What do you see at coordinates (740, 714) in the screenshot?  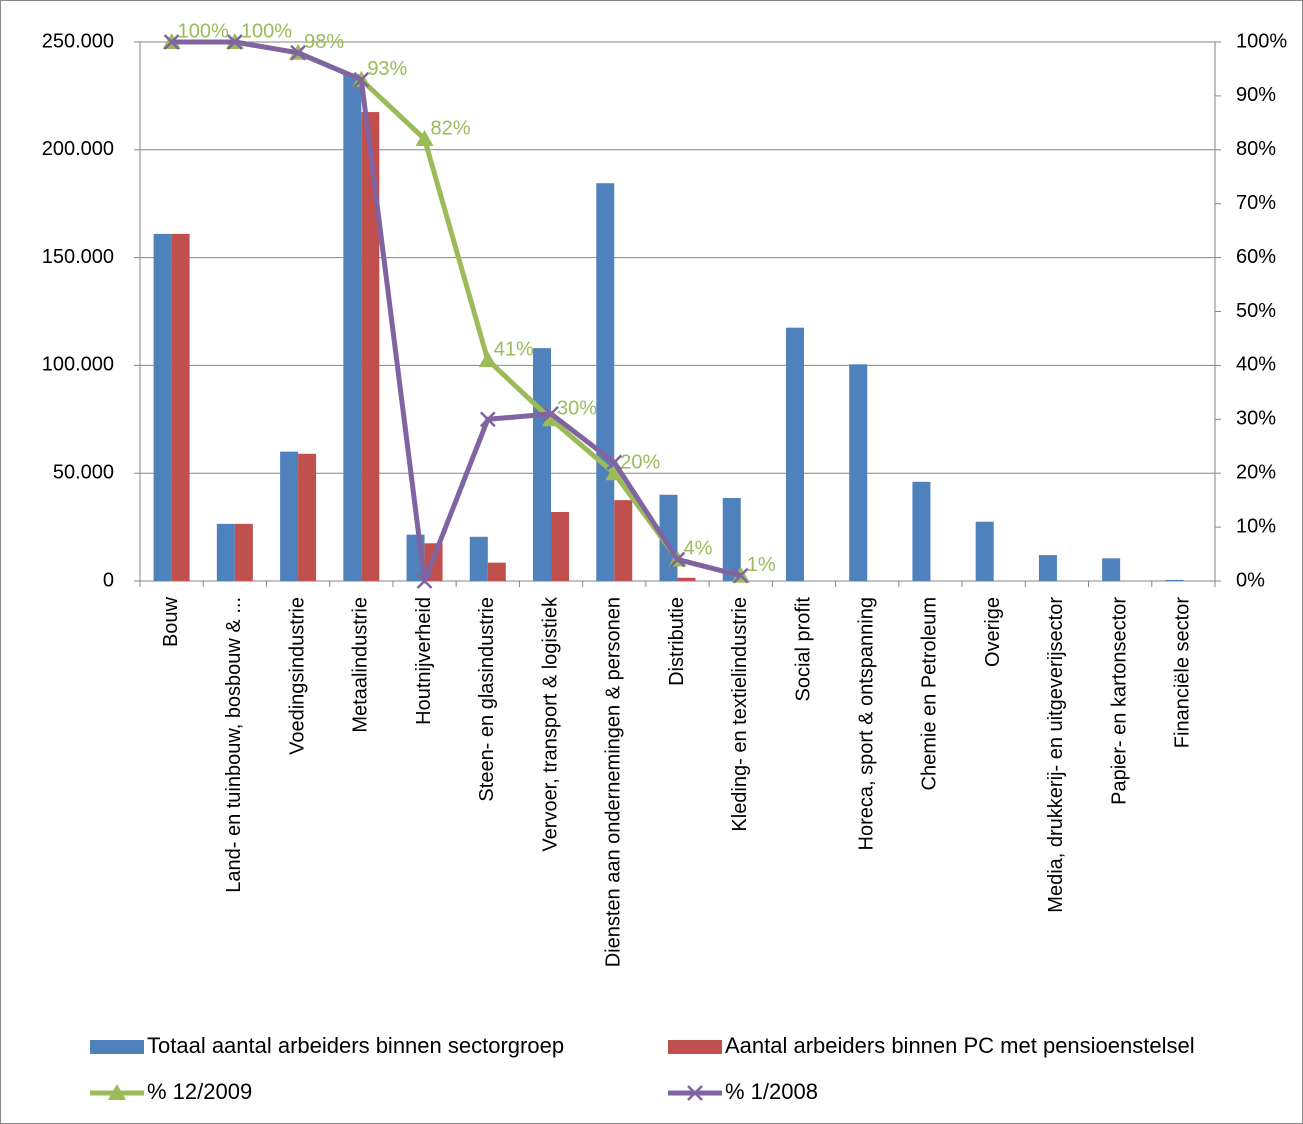 I see `x-tick-label: Kleding- en textielindustrie` at bounding box center [740, 714].